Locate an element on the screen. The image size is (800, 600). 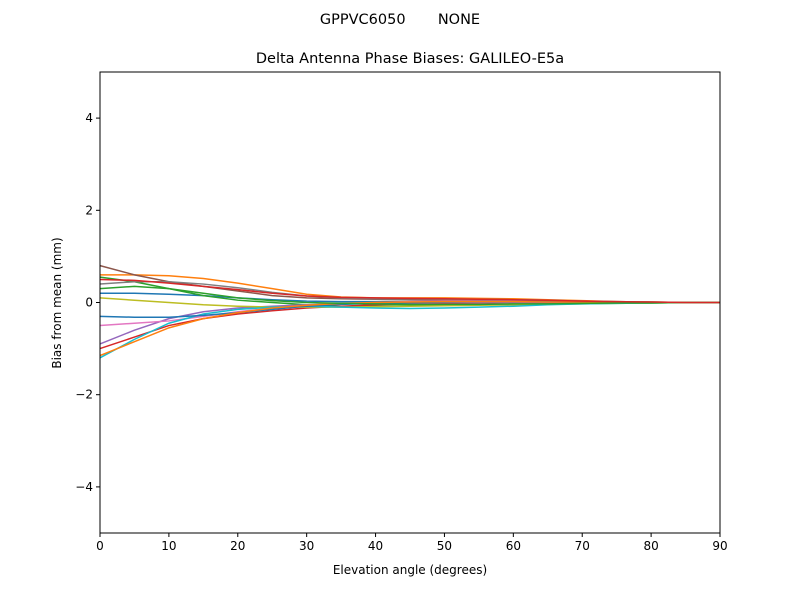
x-tick-label: 70 is located at coordinates (582, 546).